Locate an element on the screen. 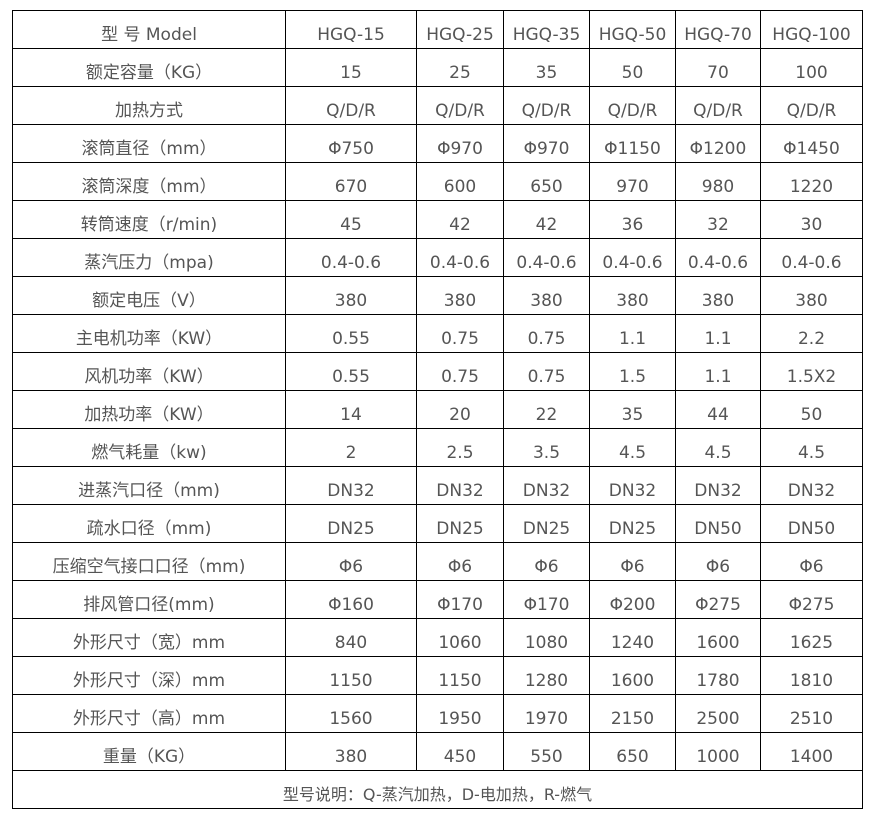 Image resolution: width=872 pixels, height=819 pixels. spec-value: 2500 is located at coordinates (718, 713).